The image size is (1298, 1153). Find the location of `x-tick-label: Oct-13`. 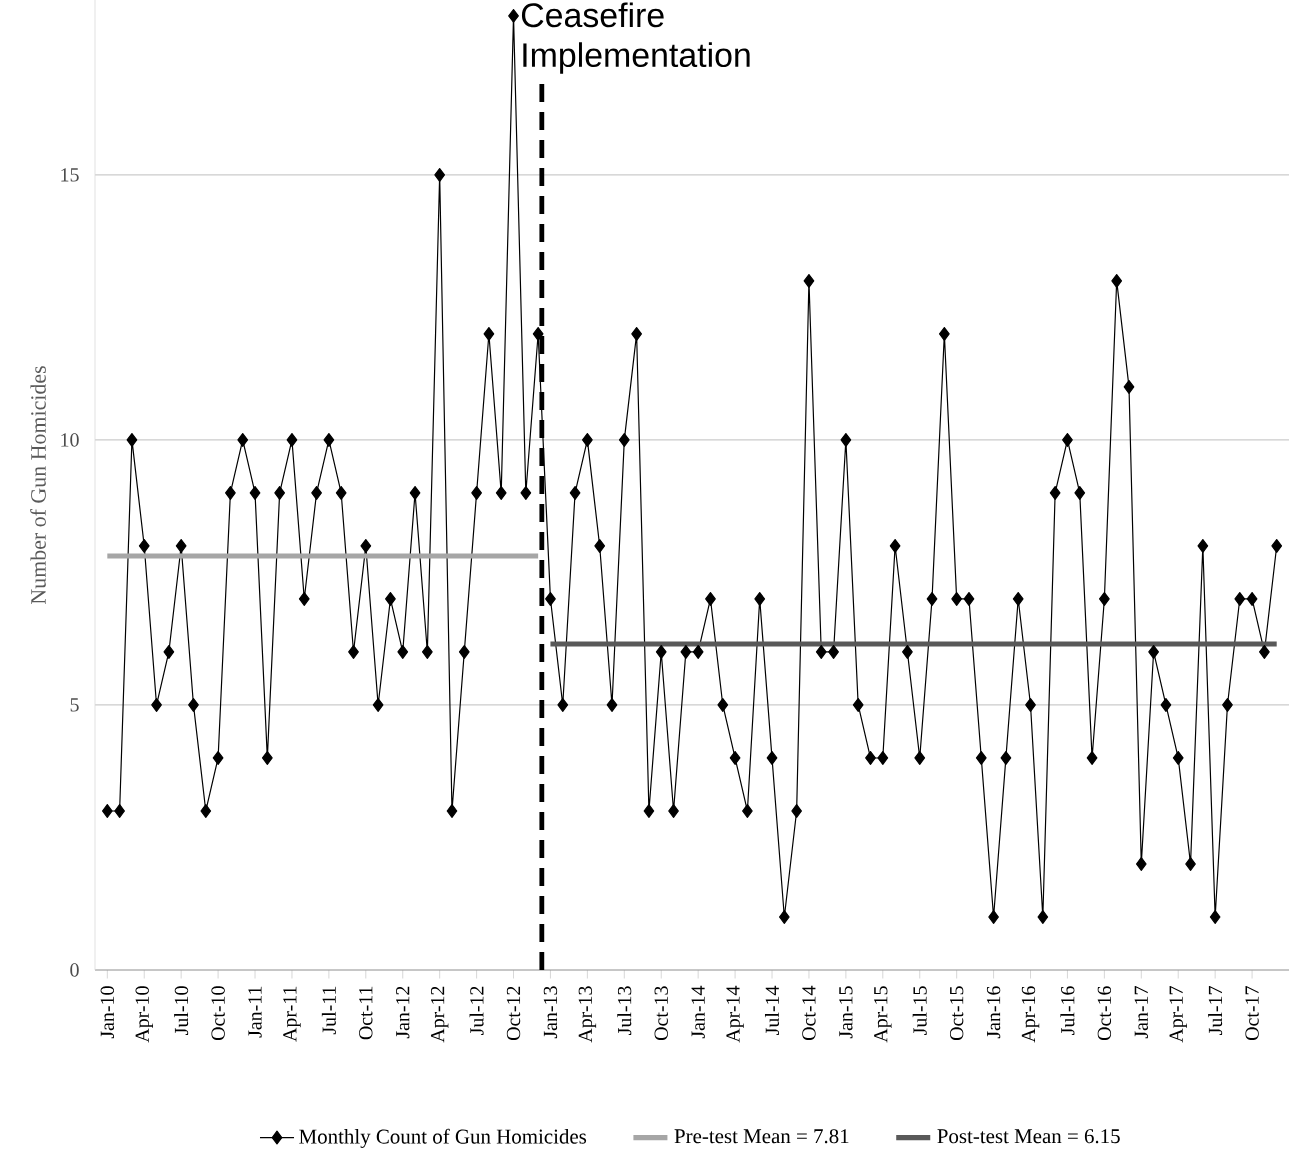

x-tick-label: Oct-13 is located at coordinates (661, 1013).